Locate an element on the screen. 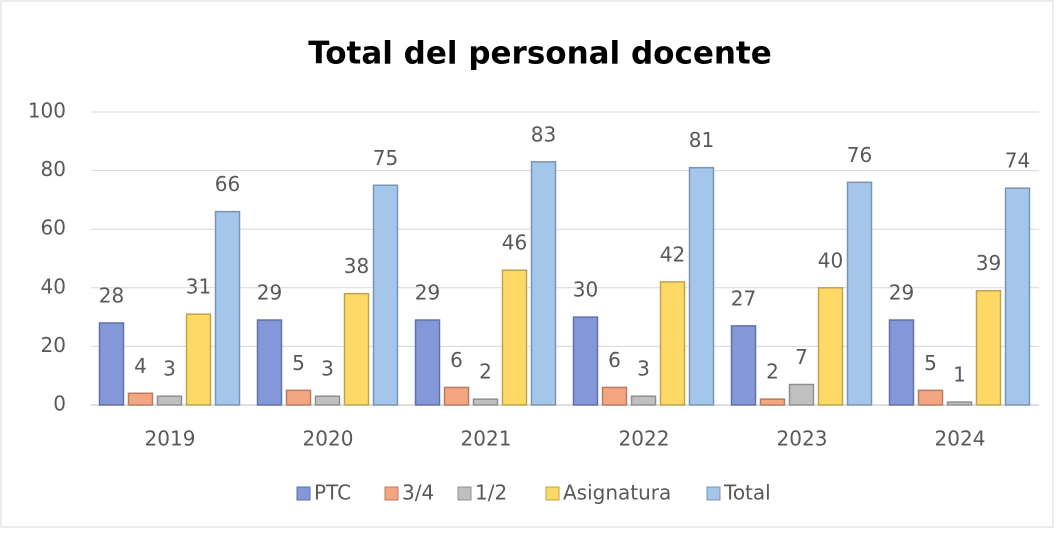 Image resolution: width=1057 pixels, height=535 pixels. legend-label: 3/4 is located at coordinates (418, 493).